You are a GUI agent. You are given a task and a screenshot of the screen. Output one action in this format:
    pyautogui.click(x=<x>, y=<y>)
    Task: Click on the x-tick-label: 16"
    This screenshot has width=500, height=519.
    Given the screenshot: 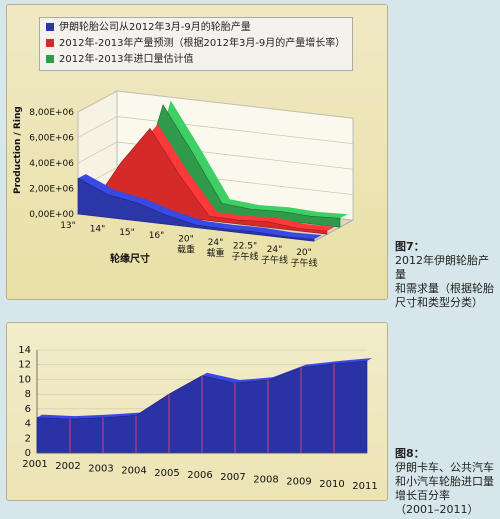 What is the action you would take?
    pyautogui.click(x=157, y=236)
    